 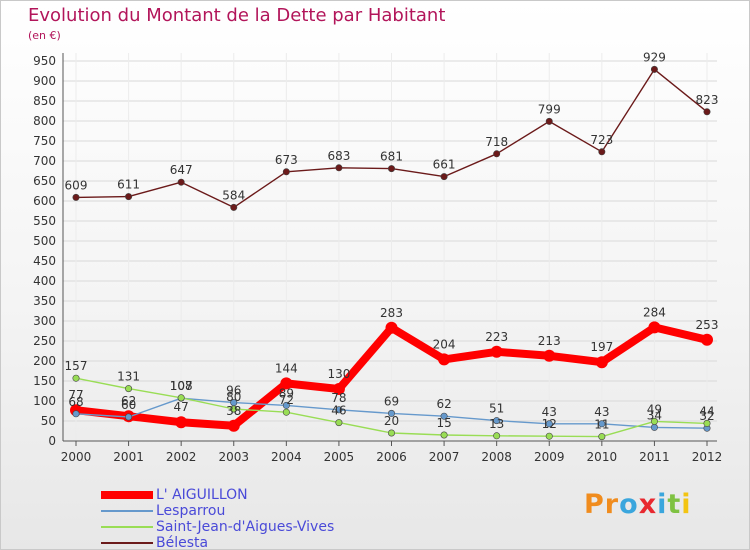 I want to click on x-tick-label: 2000, so click(x=76, y=457).